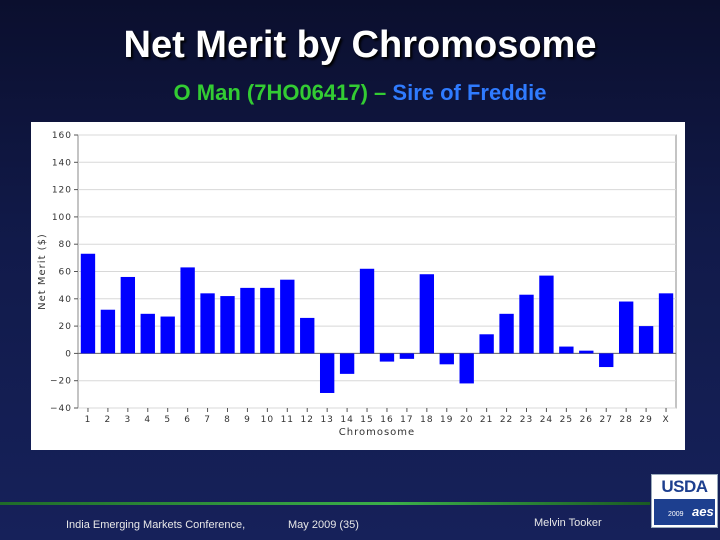 Image resolution: width=720 pixels, height=540 pixels. I want to click on y-tick-label: −40, so click(61, 409).